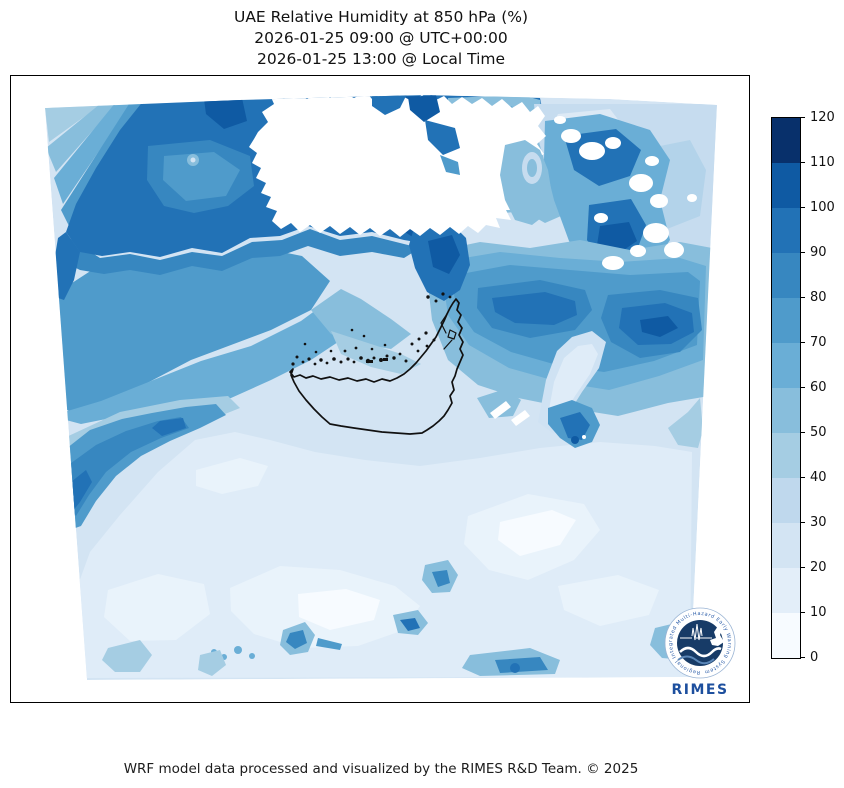 Image resolution: width=844 pixels, height=788 pixels. Describe the element at coordinates (699, 690) in the screenshot. I see `logo-name: RIMES` at that location.